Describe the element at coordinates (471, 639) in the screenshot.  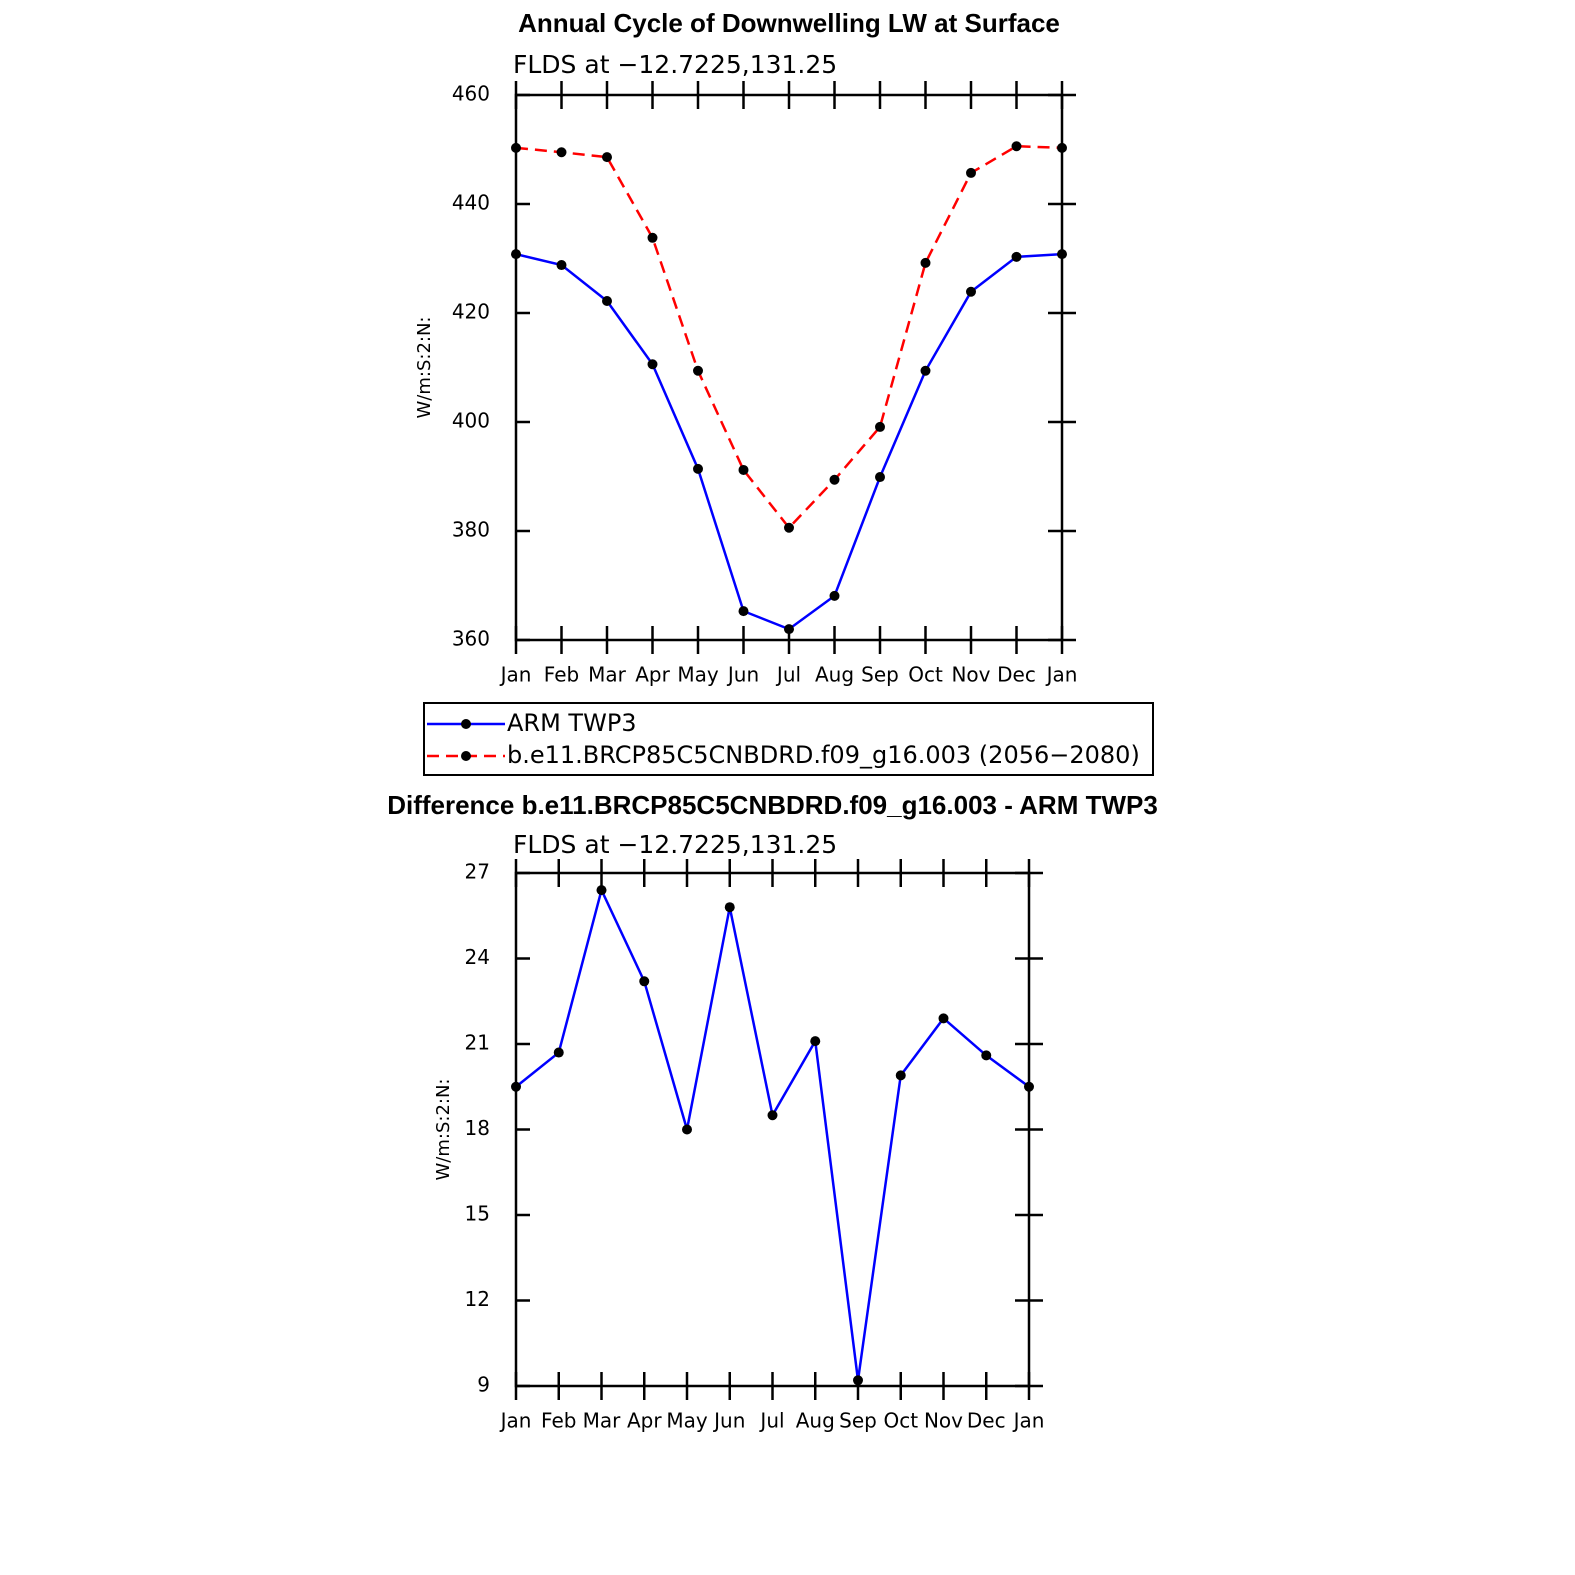
I see `y-tick-label: 360` at that location.